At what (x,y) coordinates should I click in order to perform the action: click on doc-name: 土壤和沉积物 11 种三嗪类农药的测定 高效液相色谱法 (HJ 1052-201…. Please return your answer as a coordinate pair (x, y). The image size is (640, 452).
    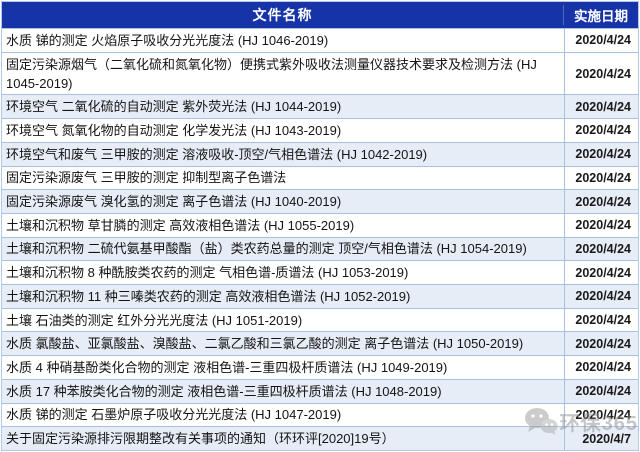
    Looking at the image, I should click on (208, 296).